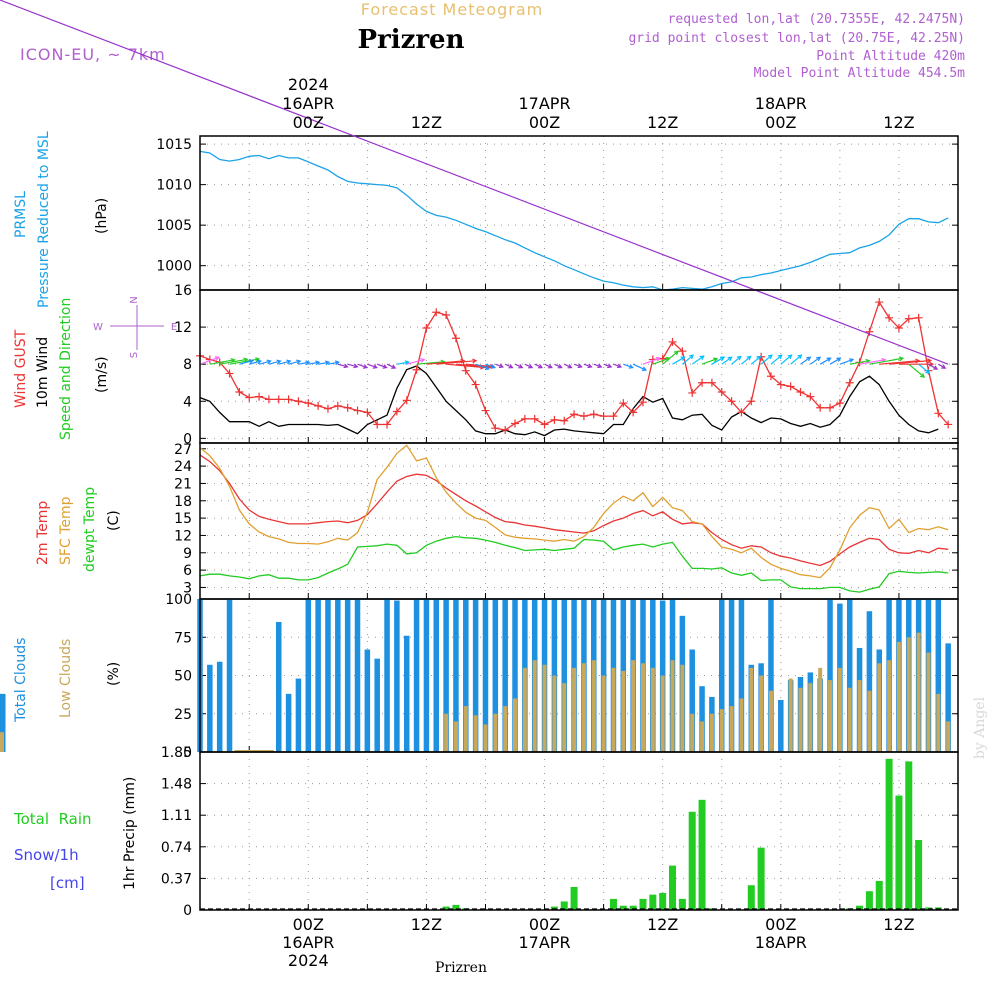  I want to click on pressure-frame, so click(579, 213).